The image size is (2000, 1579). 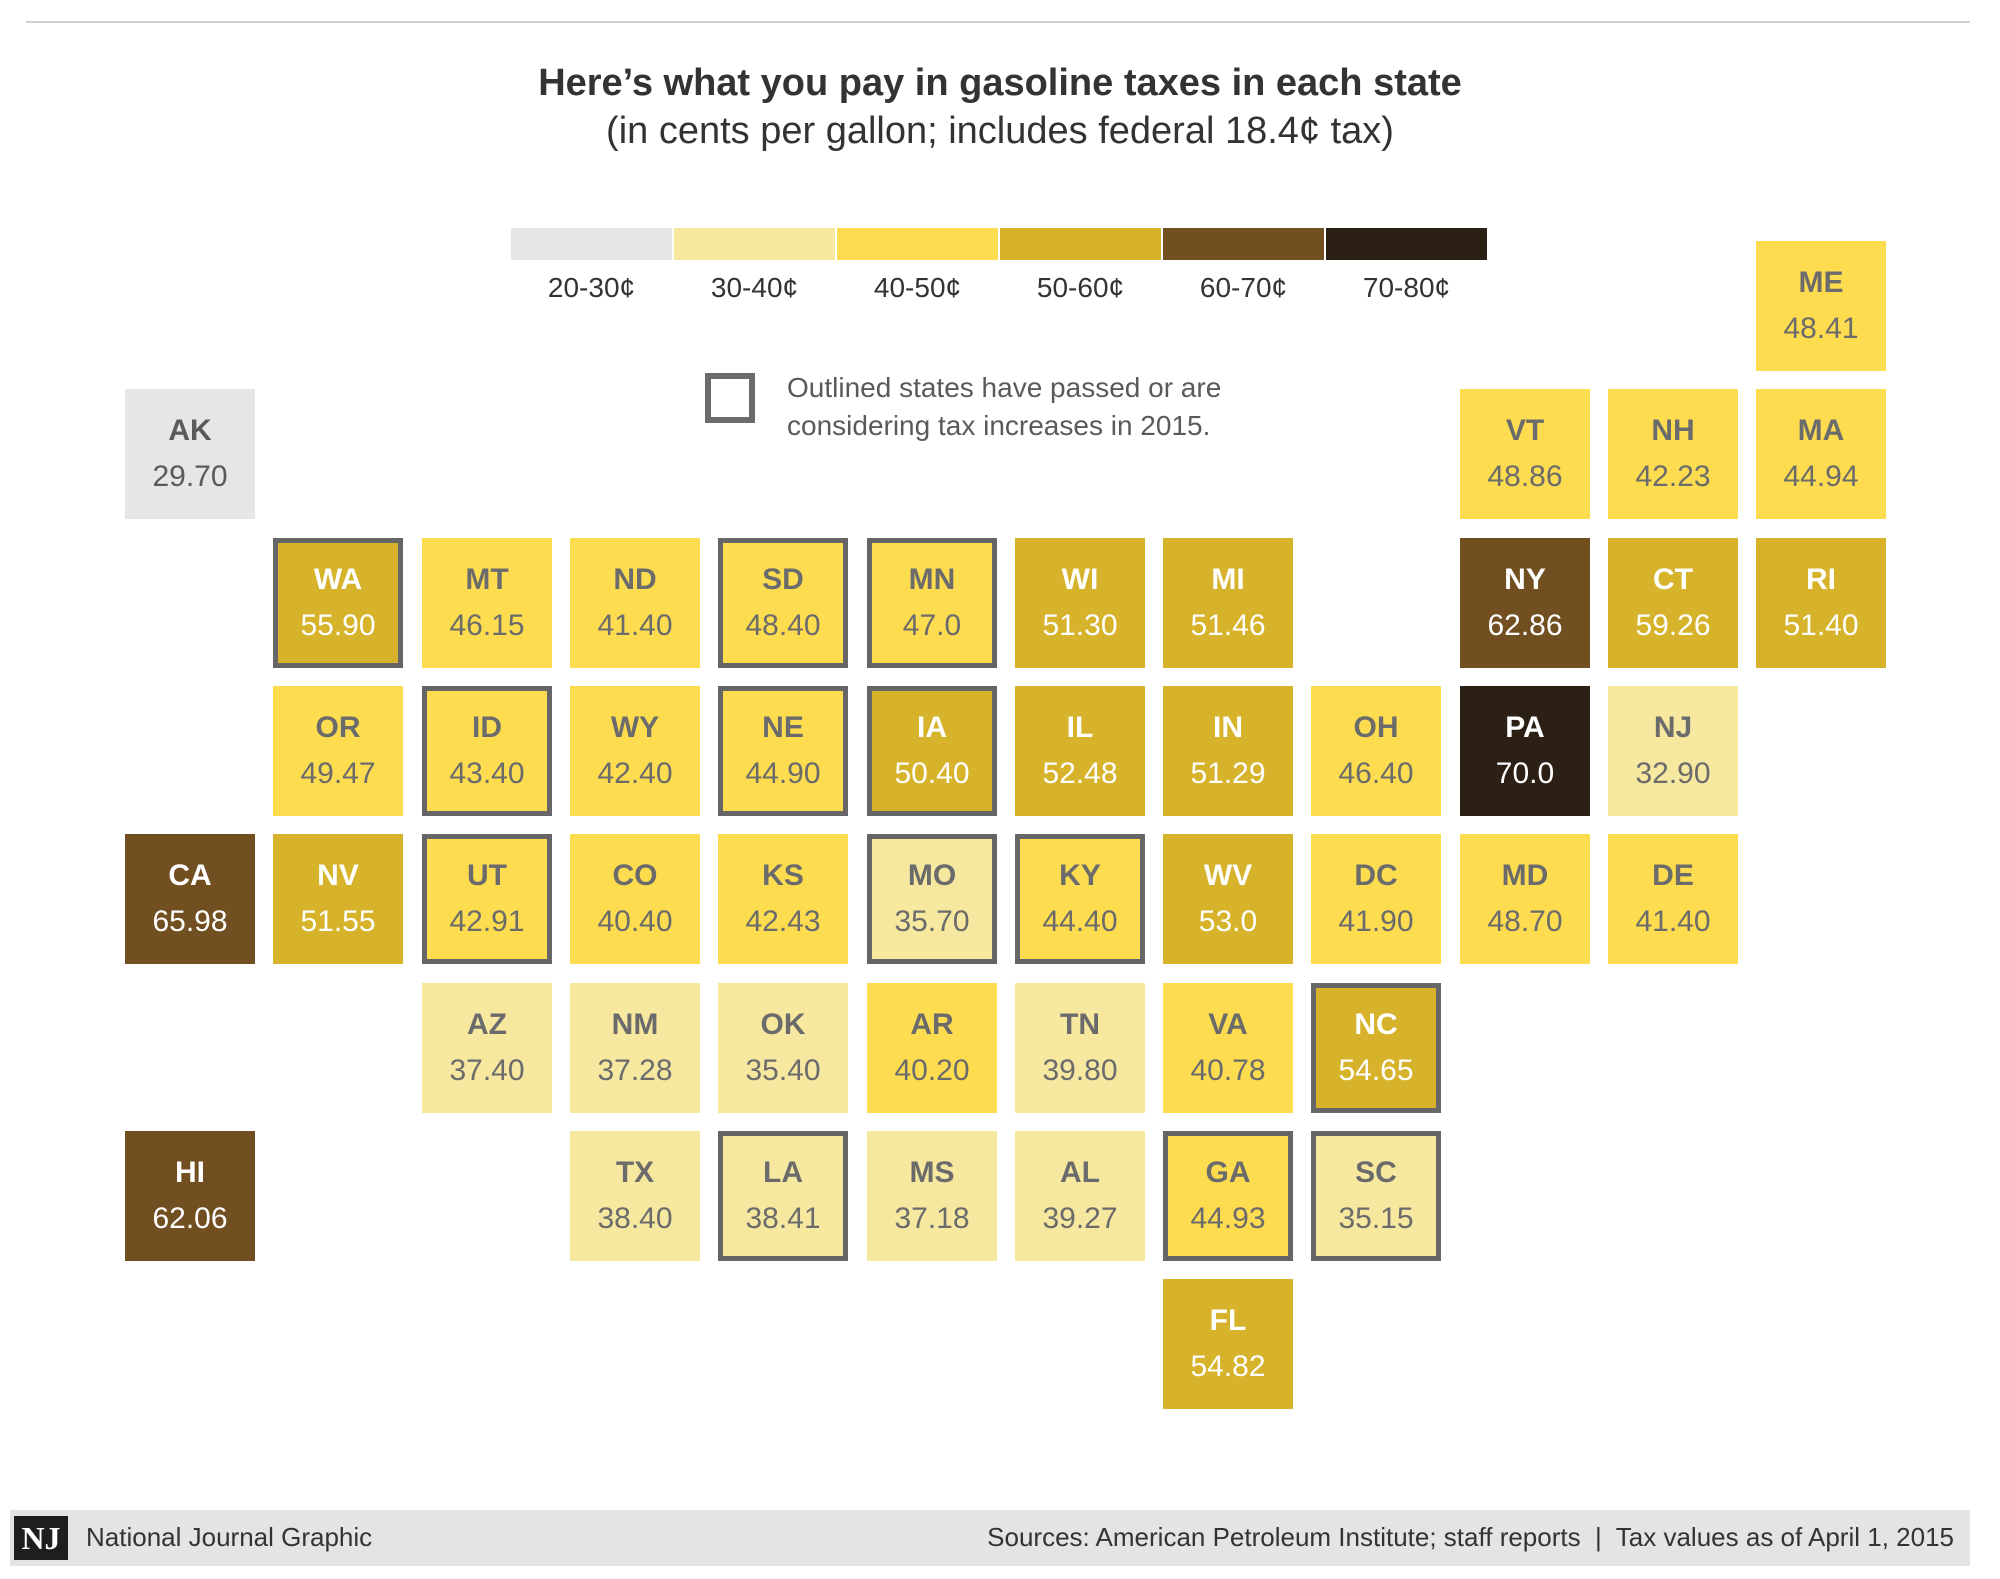 What do you see at coordinates (487, 921) in the screenshot?
I see `state-value: 42.91` at bounding box center [487, 921].